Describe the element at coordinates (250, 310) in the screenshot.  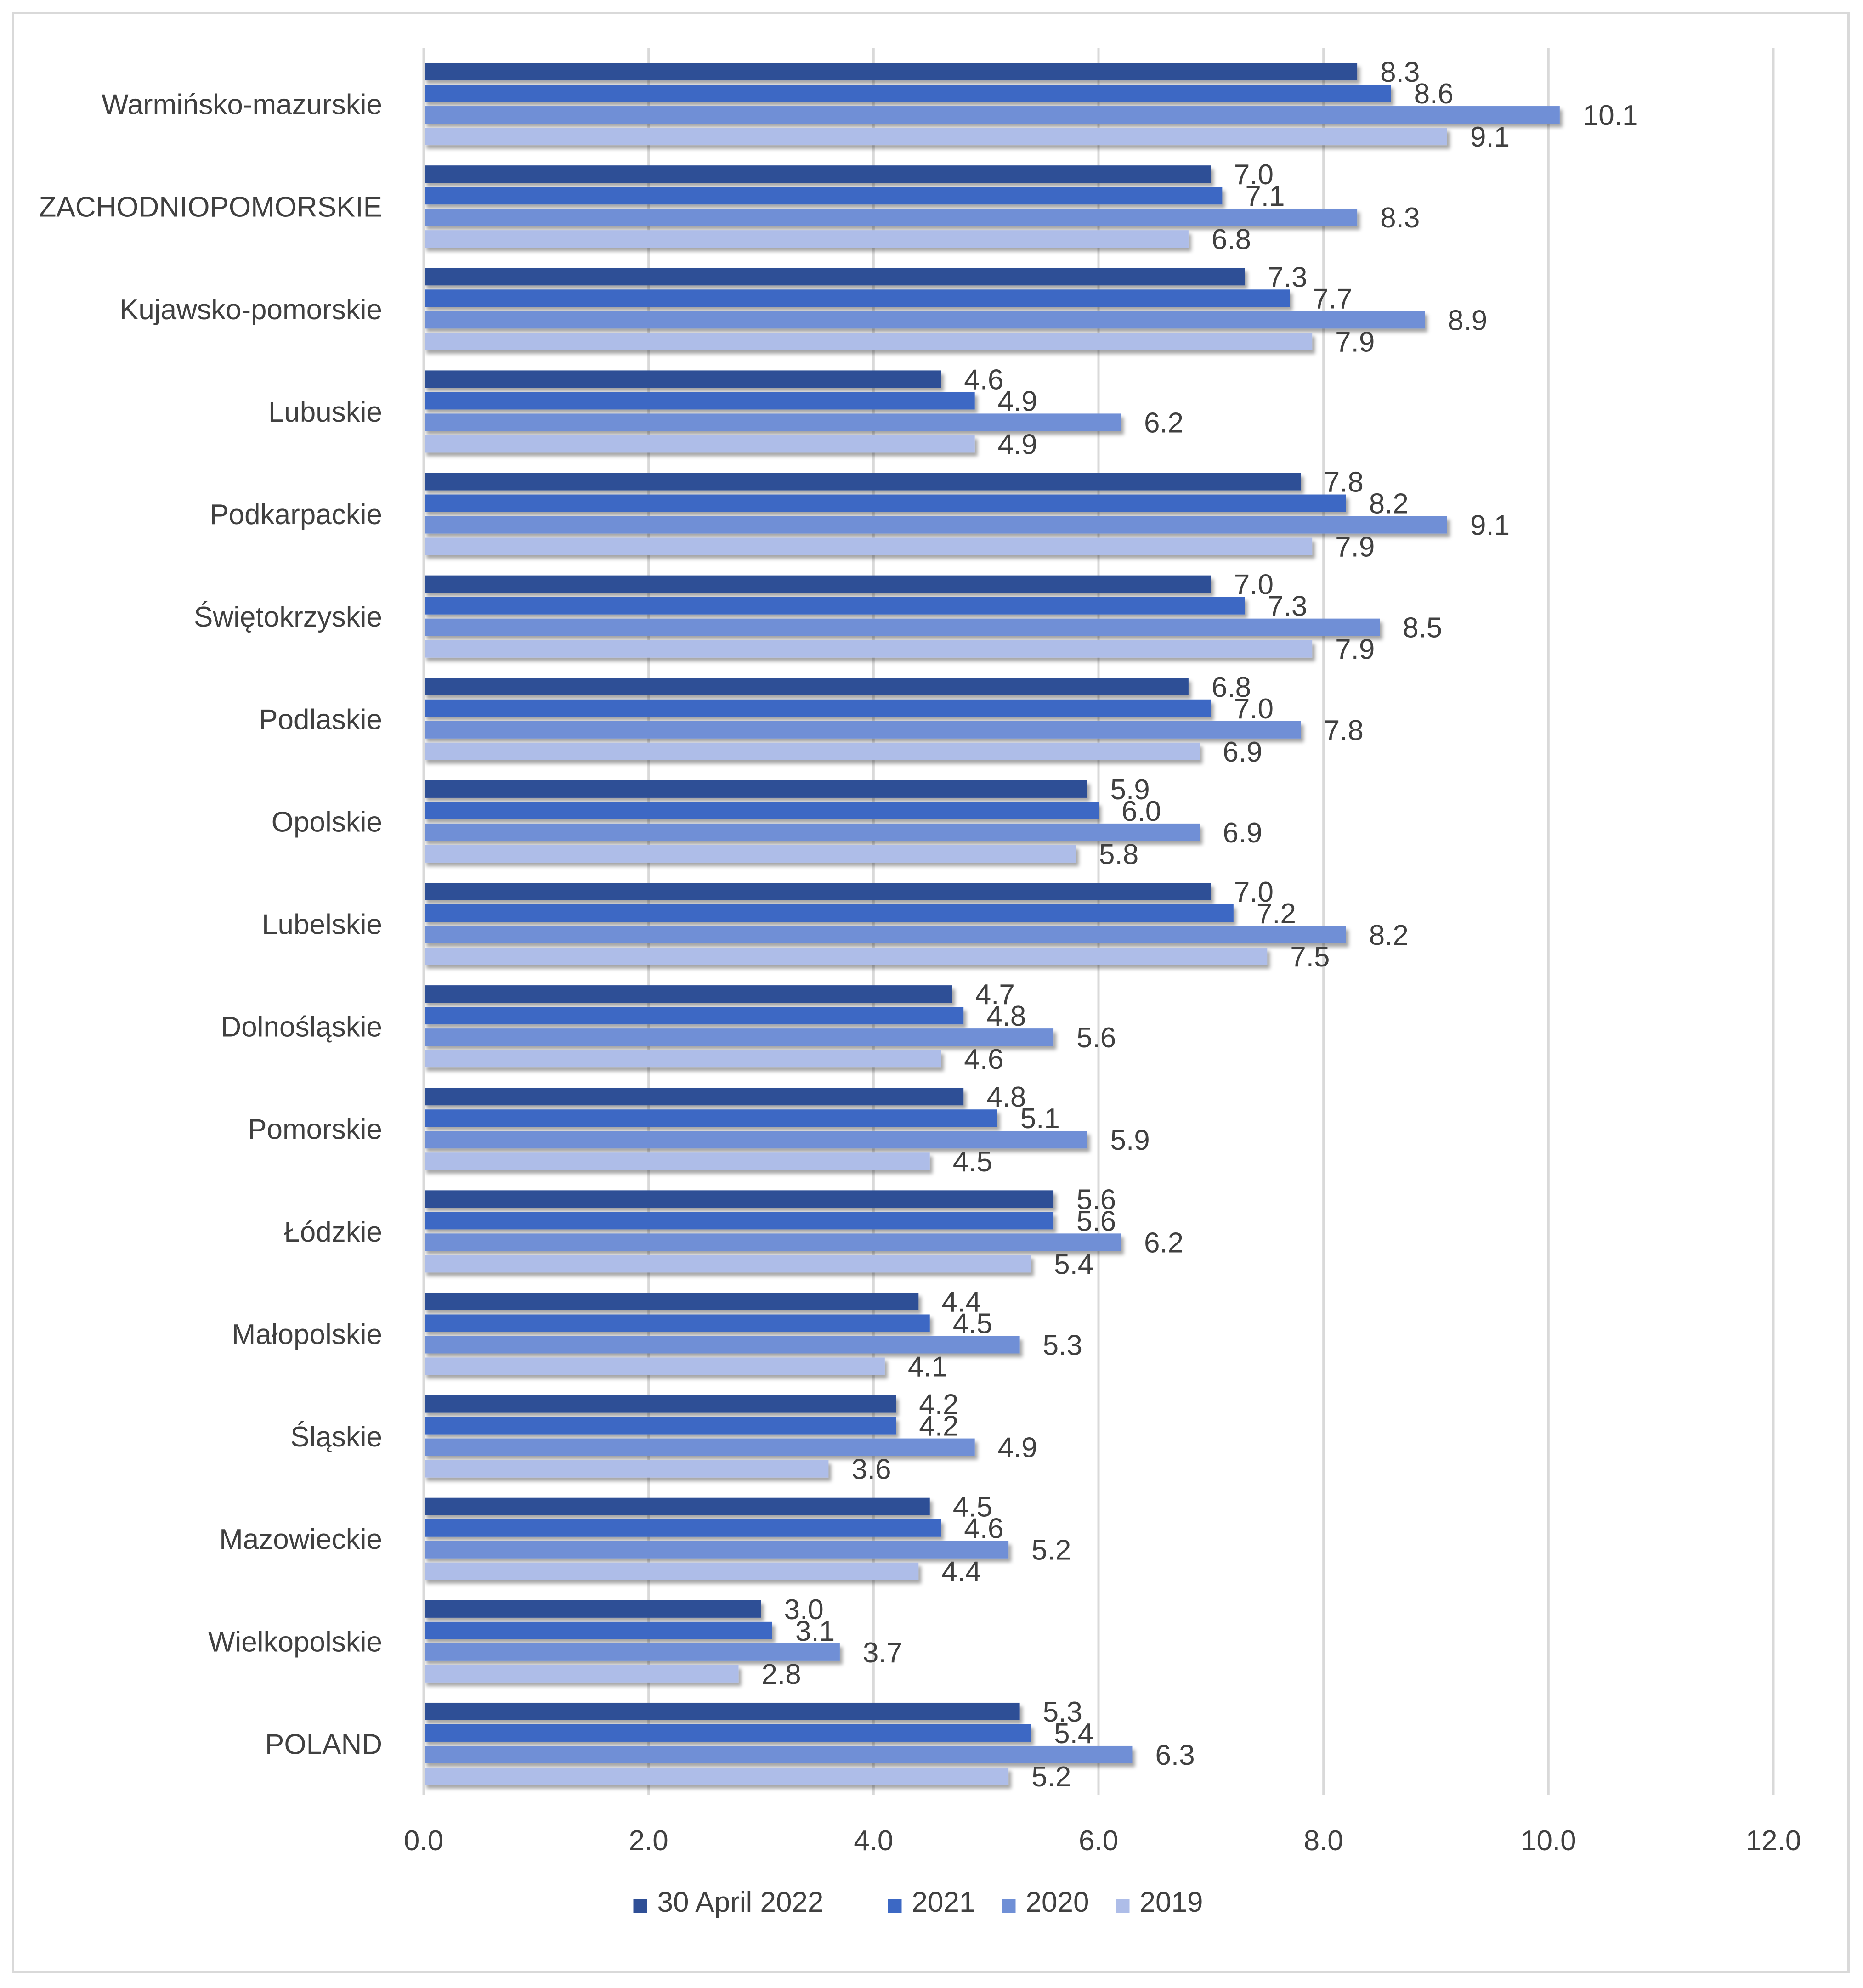
I see `category-label: Kujawsko-pomorskie` at that location.